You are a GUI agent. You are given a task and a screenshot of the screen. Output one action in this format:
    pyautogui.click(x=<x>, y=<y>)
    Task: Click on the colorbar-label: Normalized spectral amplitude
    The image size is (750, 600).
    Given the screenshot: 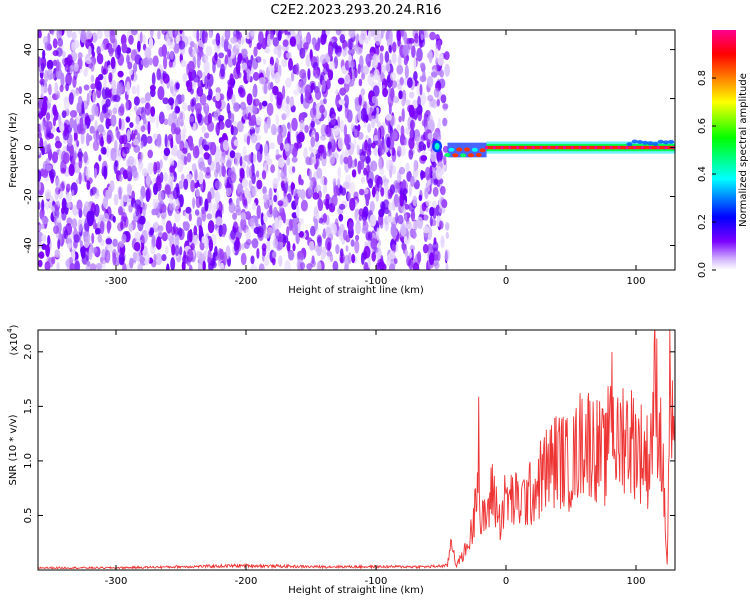 What is the action you would take?
    pyautogui.click(x=743, y=150)
    